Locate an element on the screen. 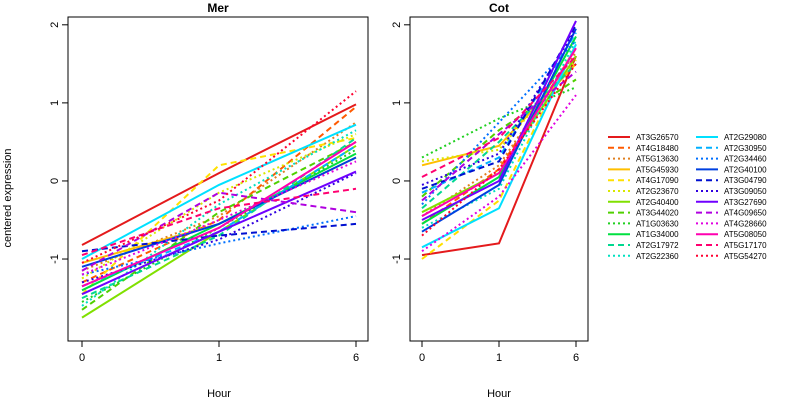 This screenshot has height=400, width=800. series-line-cot-at1g03630 is located at coordinates (499, 122).